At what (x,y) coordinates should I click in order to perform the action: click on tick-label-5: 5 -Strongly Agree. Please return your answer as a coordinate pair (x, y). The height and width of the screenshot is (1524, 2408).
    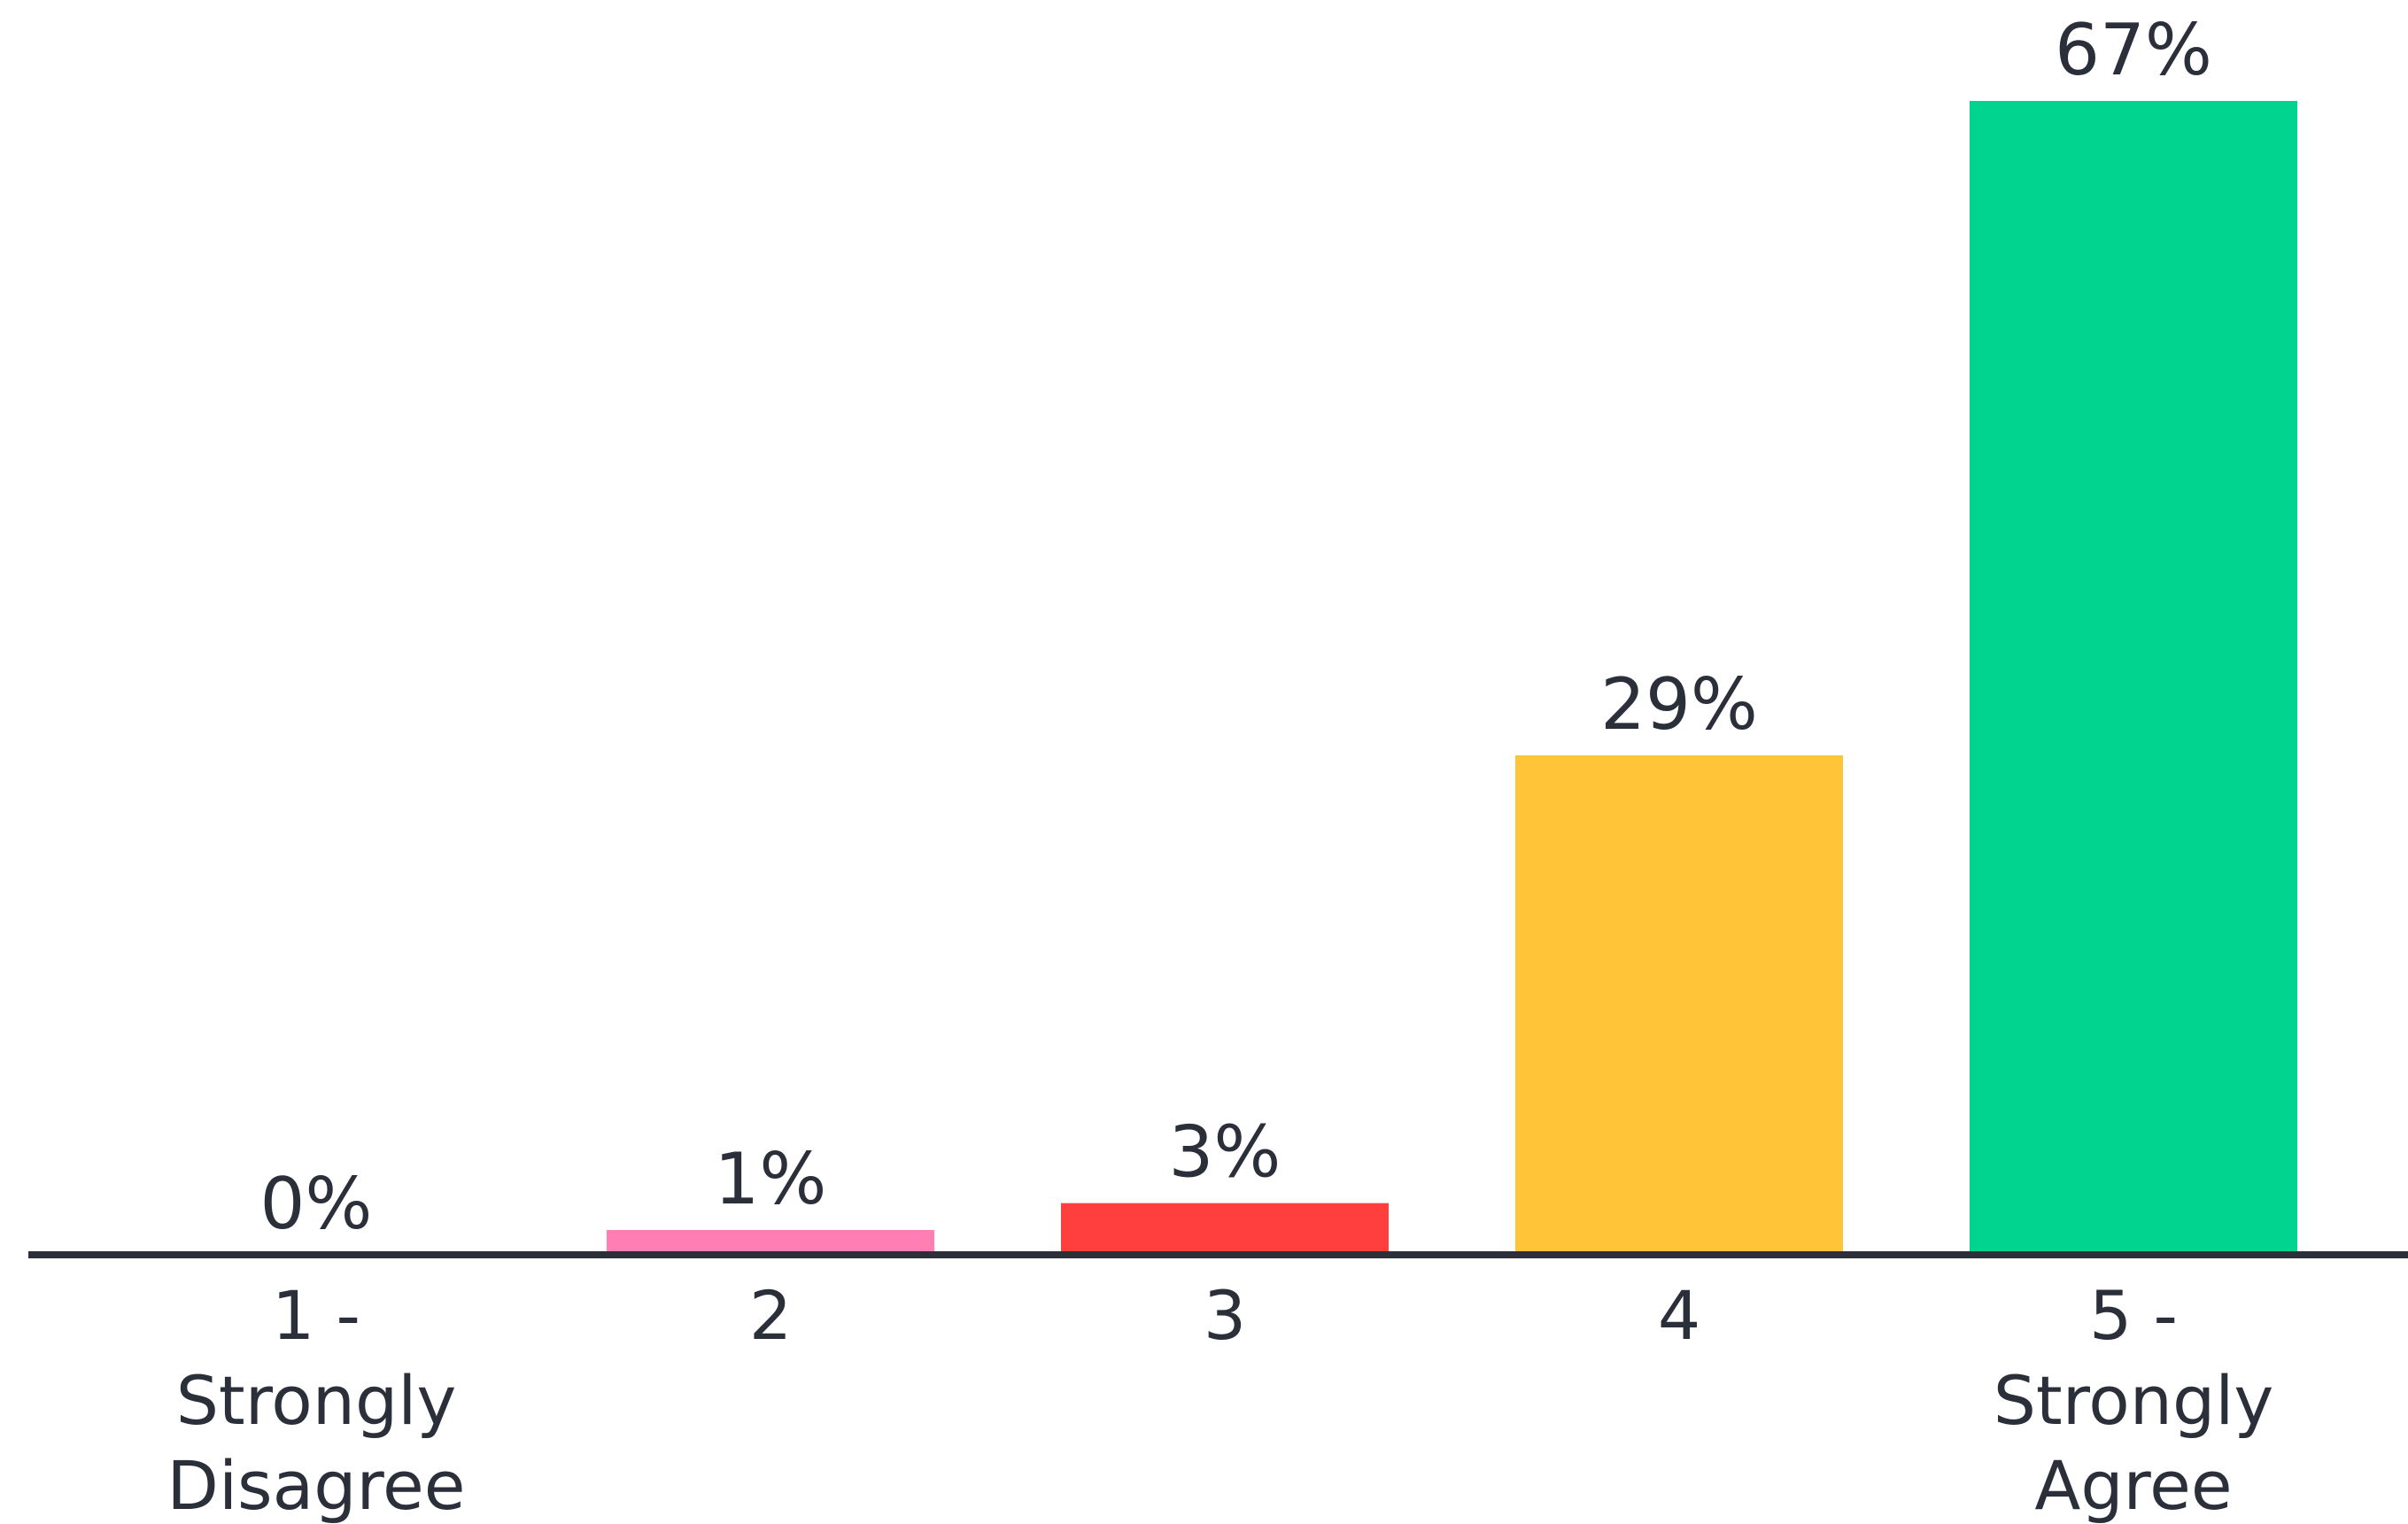
    Looking at the image, I should click on (2134, 1400).